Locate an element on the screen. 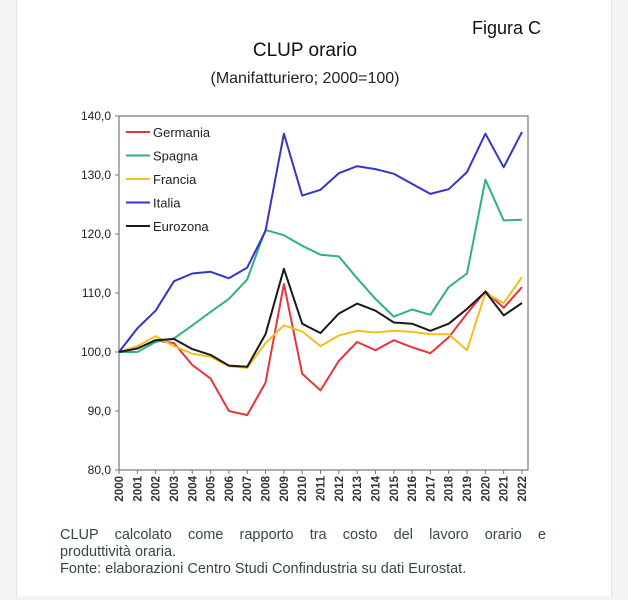 The image size is (628, 600). series-line-francia is located at coordinates (320, 322).